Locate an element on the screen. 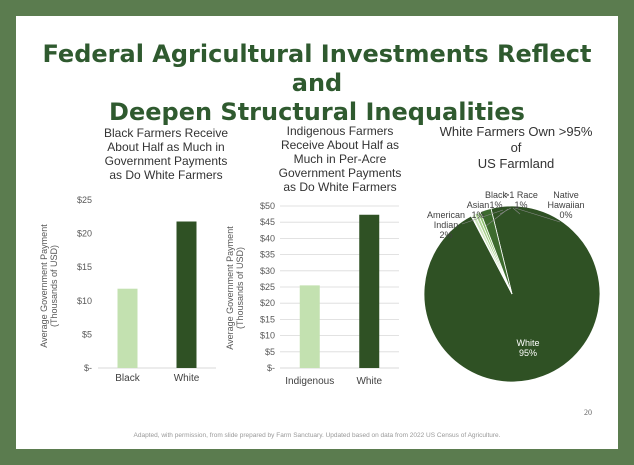 The width and height of the screenshot is (634, 465). chart-2-title-line: Much in Per-Acre is located at coordinates (340, 159).